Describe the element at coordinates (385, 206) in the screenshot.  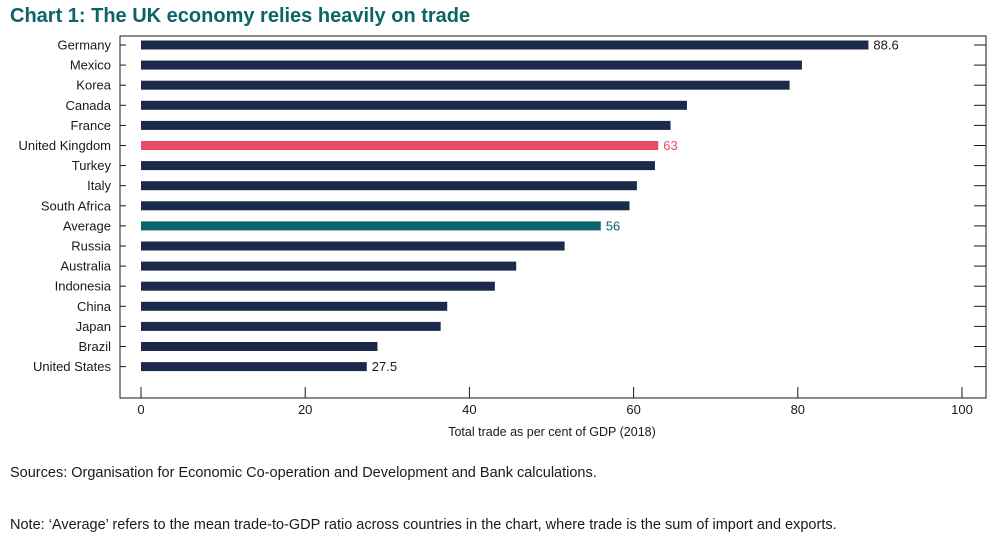
I see `bar-south-africa` at that location.